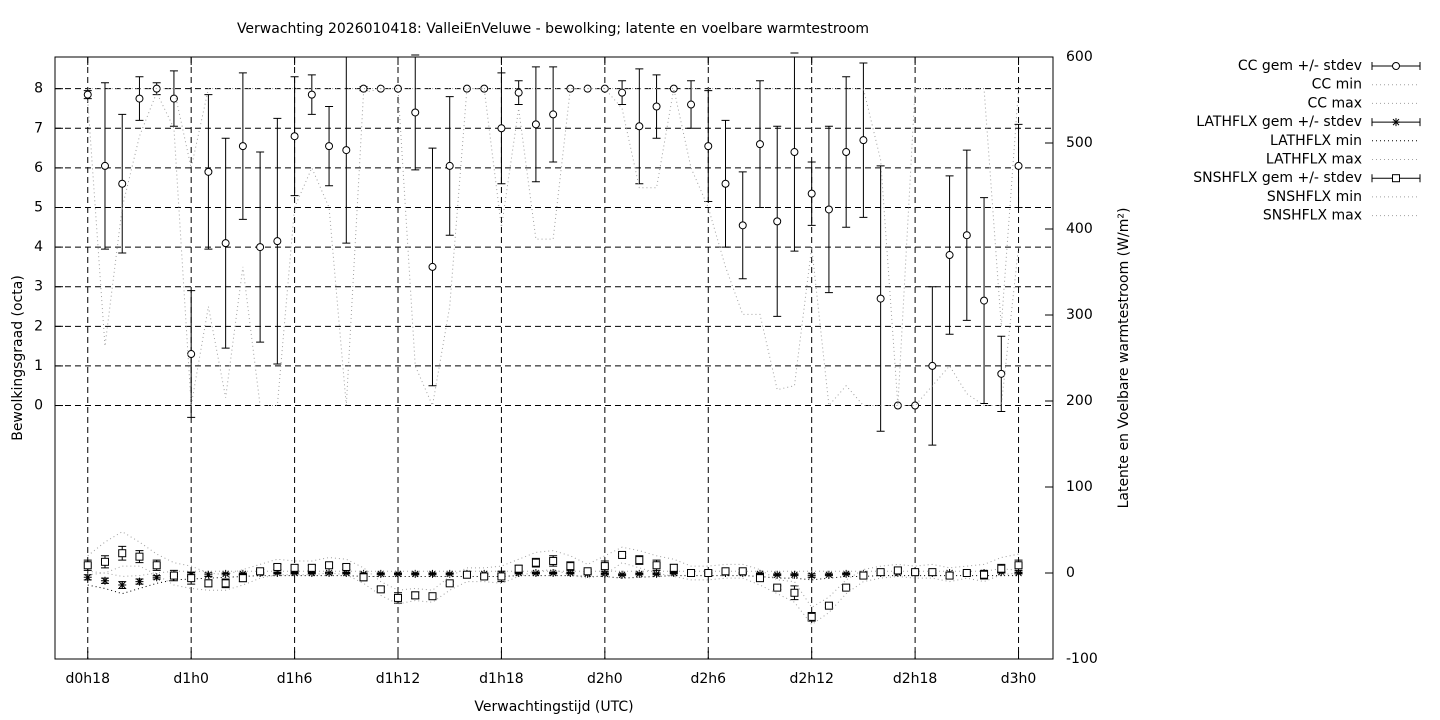 This screenshot has width=1440, height=720. What do you see at coordinates (708, 679) in the screenshot?
I see `x-tick-label: d2h6` at bounding box center [708, 679].